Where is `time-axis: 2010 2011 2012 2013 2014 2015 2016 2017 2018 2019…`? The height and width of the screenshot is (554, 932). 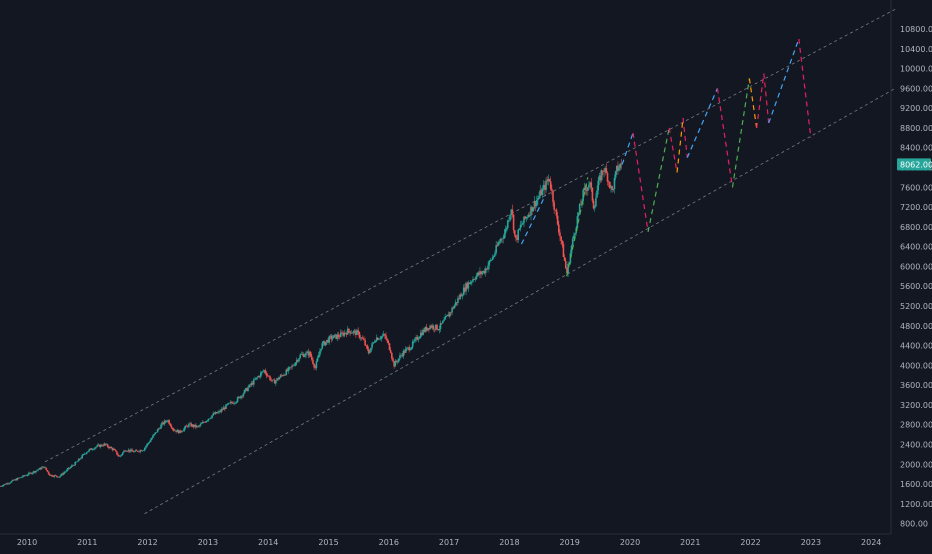 time-axis: 2010 2011 2012 2013 2014 2015 2016 2017 2018 2019… is located at coordinates (449, 542).